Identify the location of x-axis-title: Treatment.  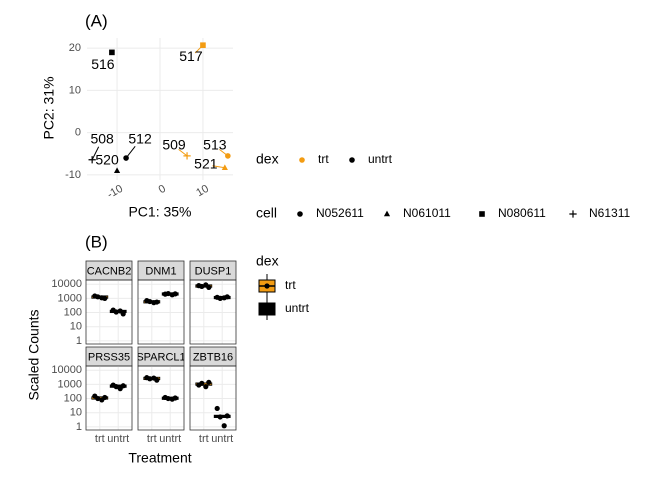
(159, 458).